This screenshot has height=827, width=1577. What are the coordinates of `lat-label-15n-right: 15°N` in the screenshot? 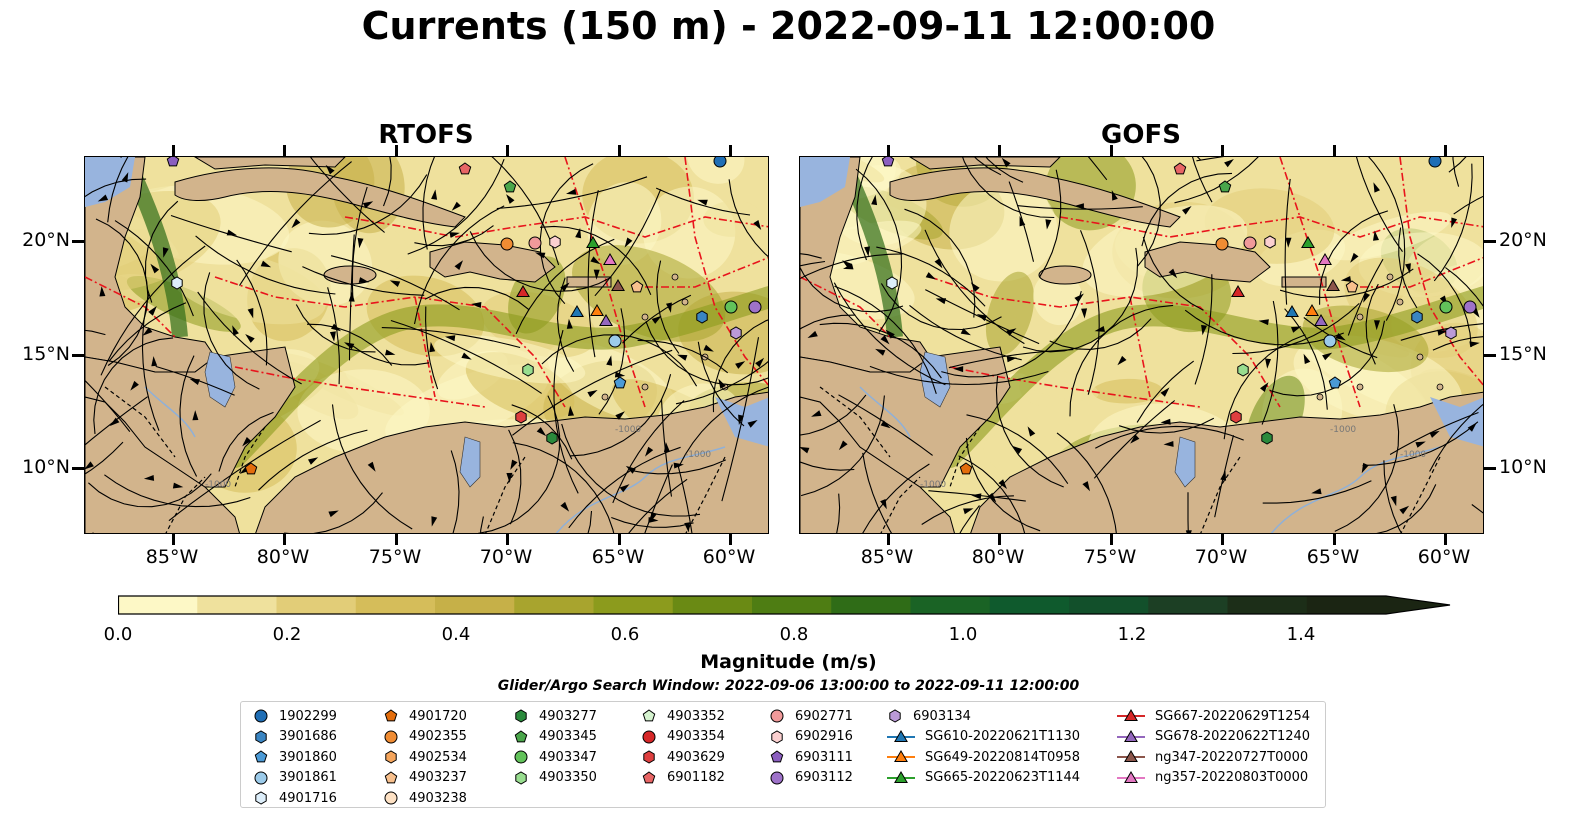 It's located at (1523, 354).